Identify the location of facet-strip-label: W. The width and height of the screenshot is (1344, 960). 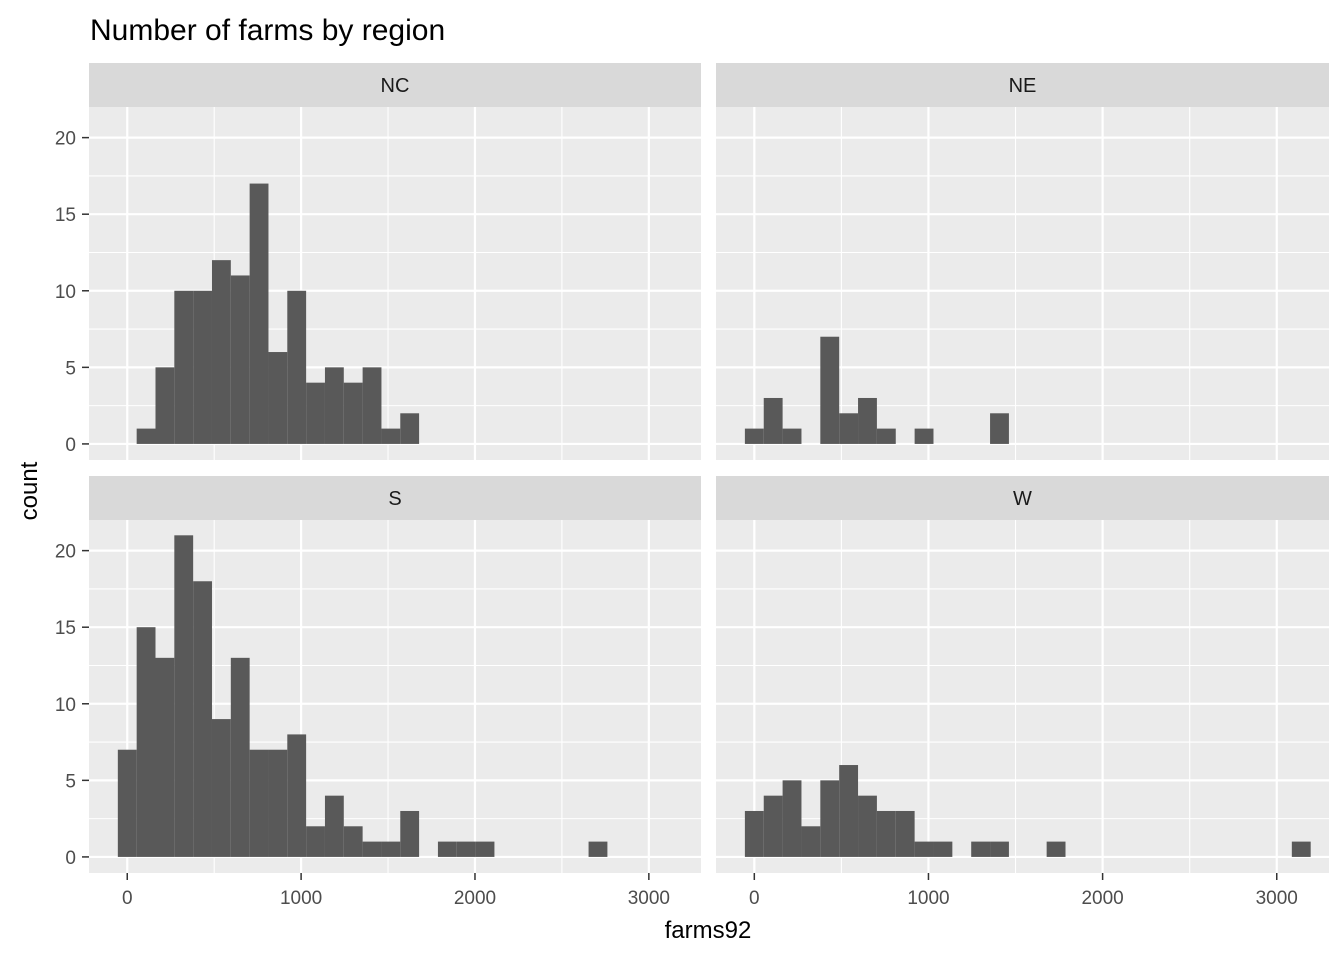
(1022, 499).